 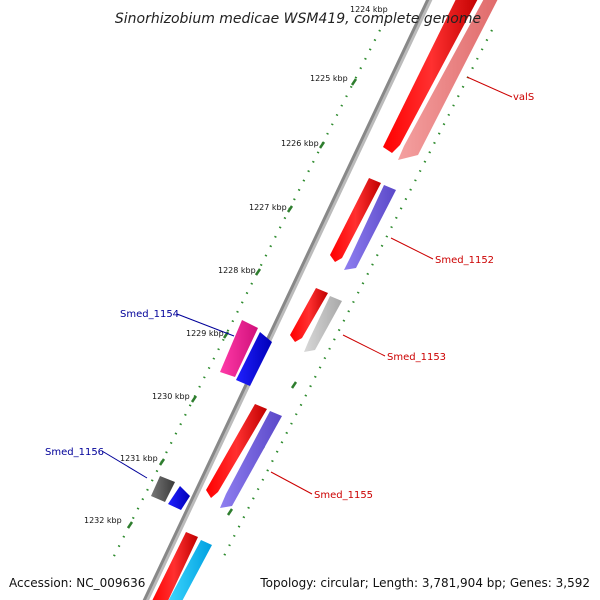 I want to click on tick-label: 1230 kbp, so click(x=171, y=396).